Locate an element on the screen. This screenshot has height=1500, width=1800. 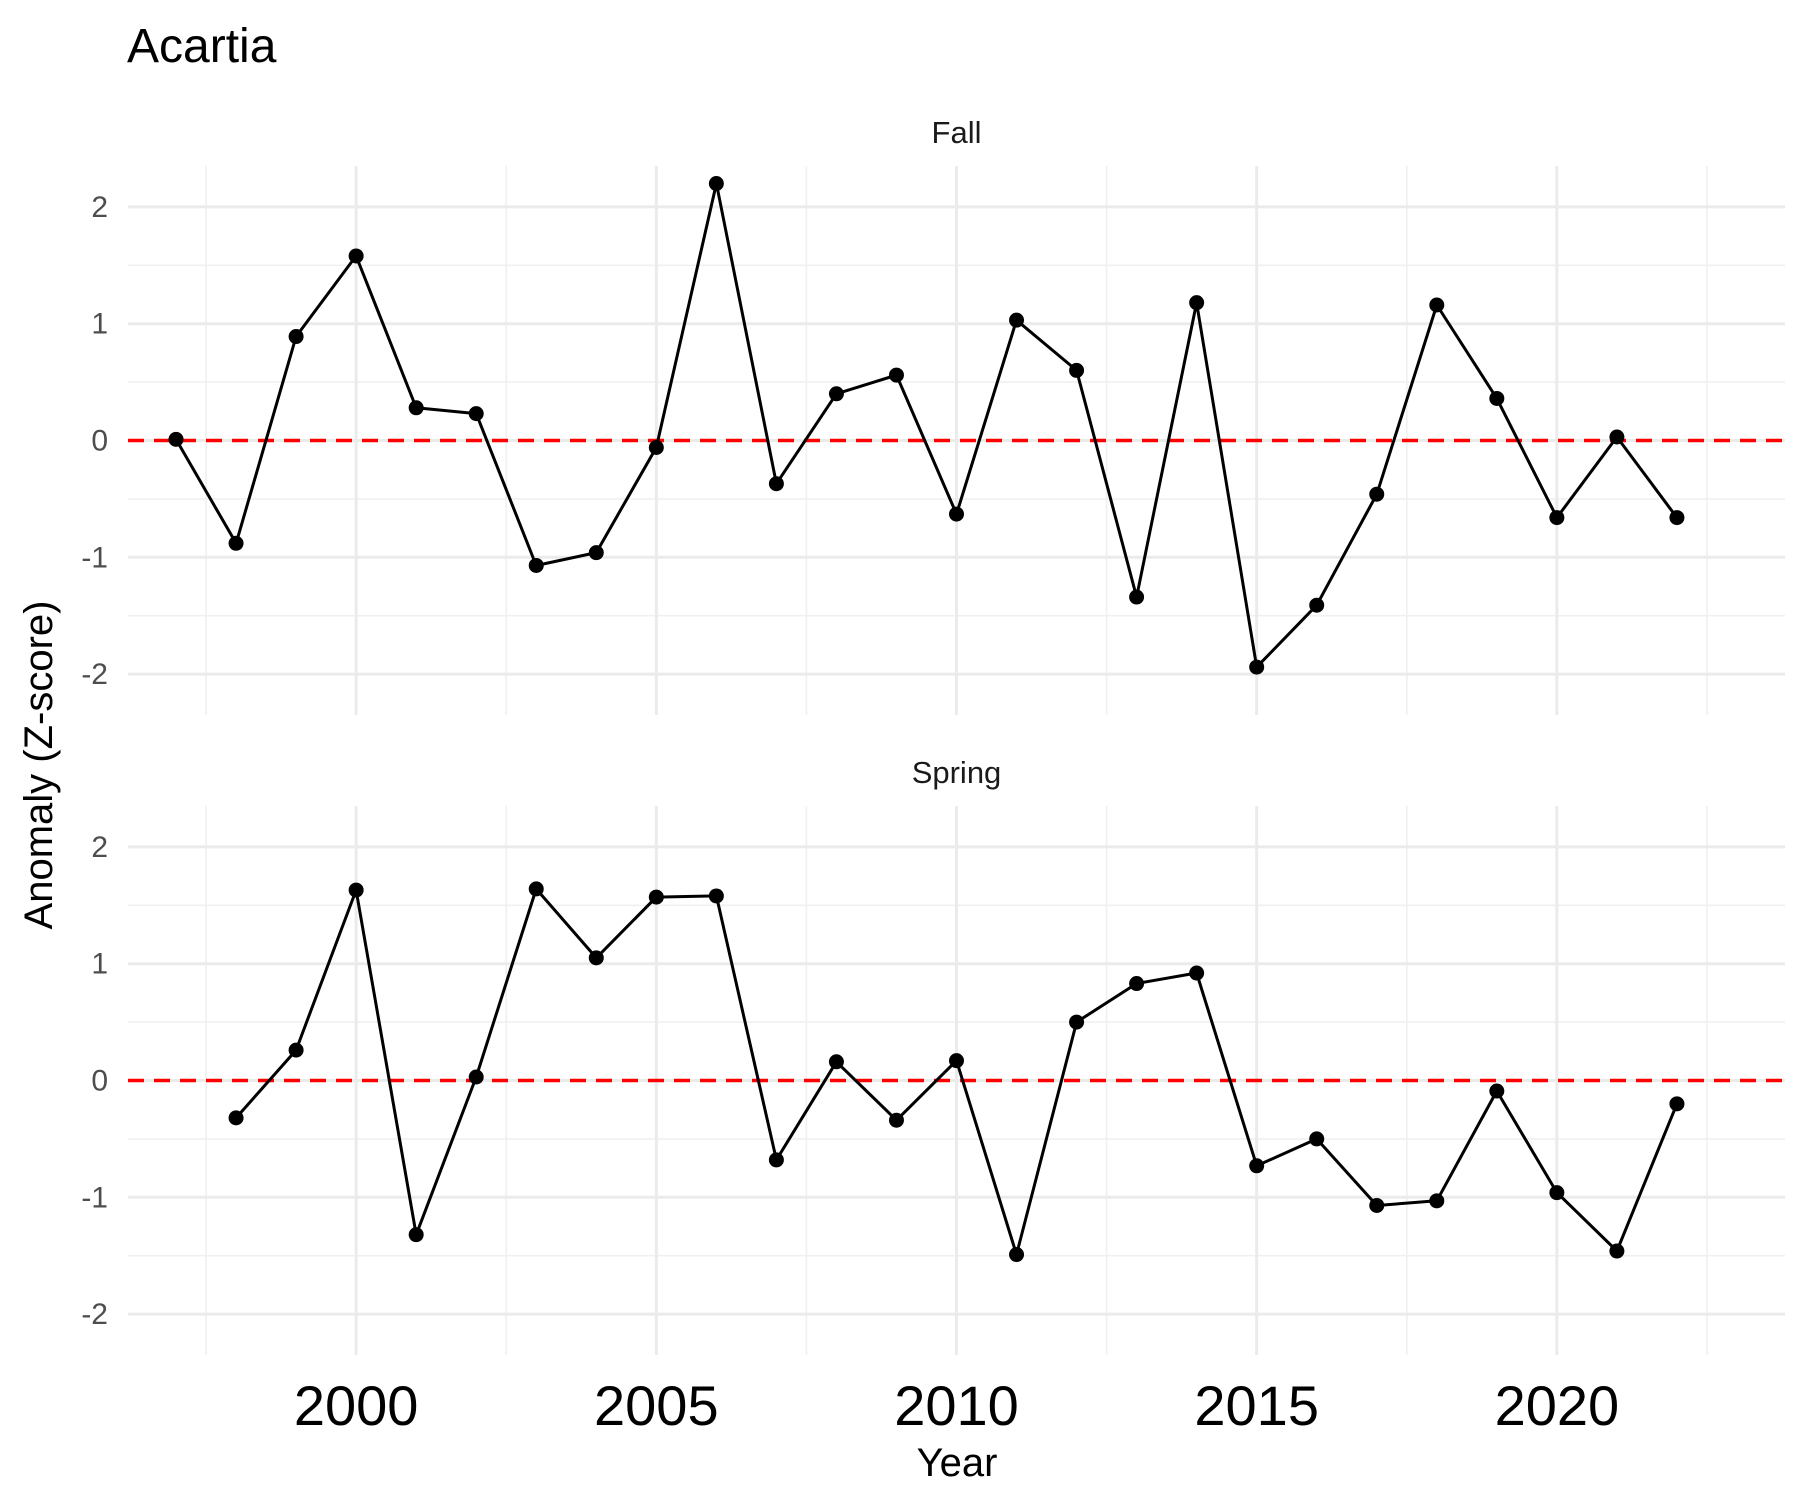
facet-label: Fall is located at coordinates (957, 132).